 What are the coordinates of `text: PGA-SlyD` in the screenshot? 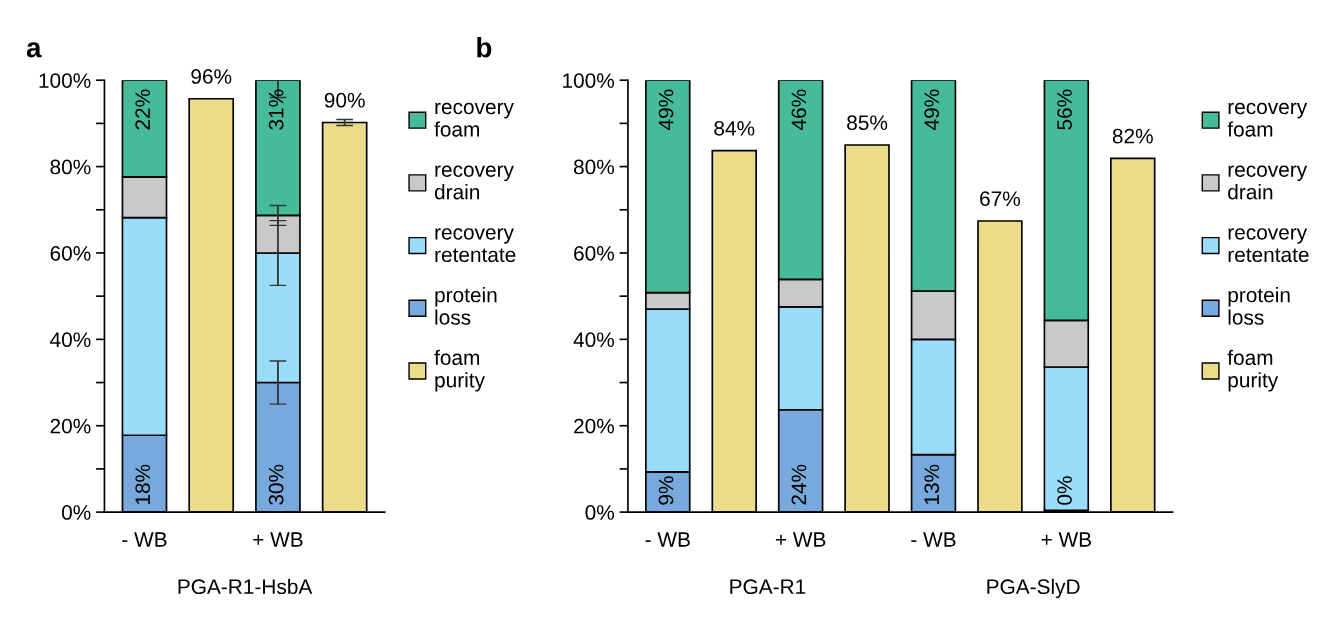 It's located at (1033, 588).